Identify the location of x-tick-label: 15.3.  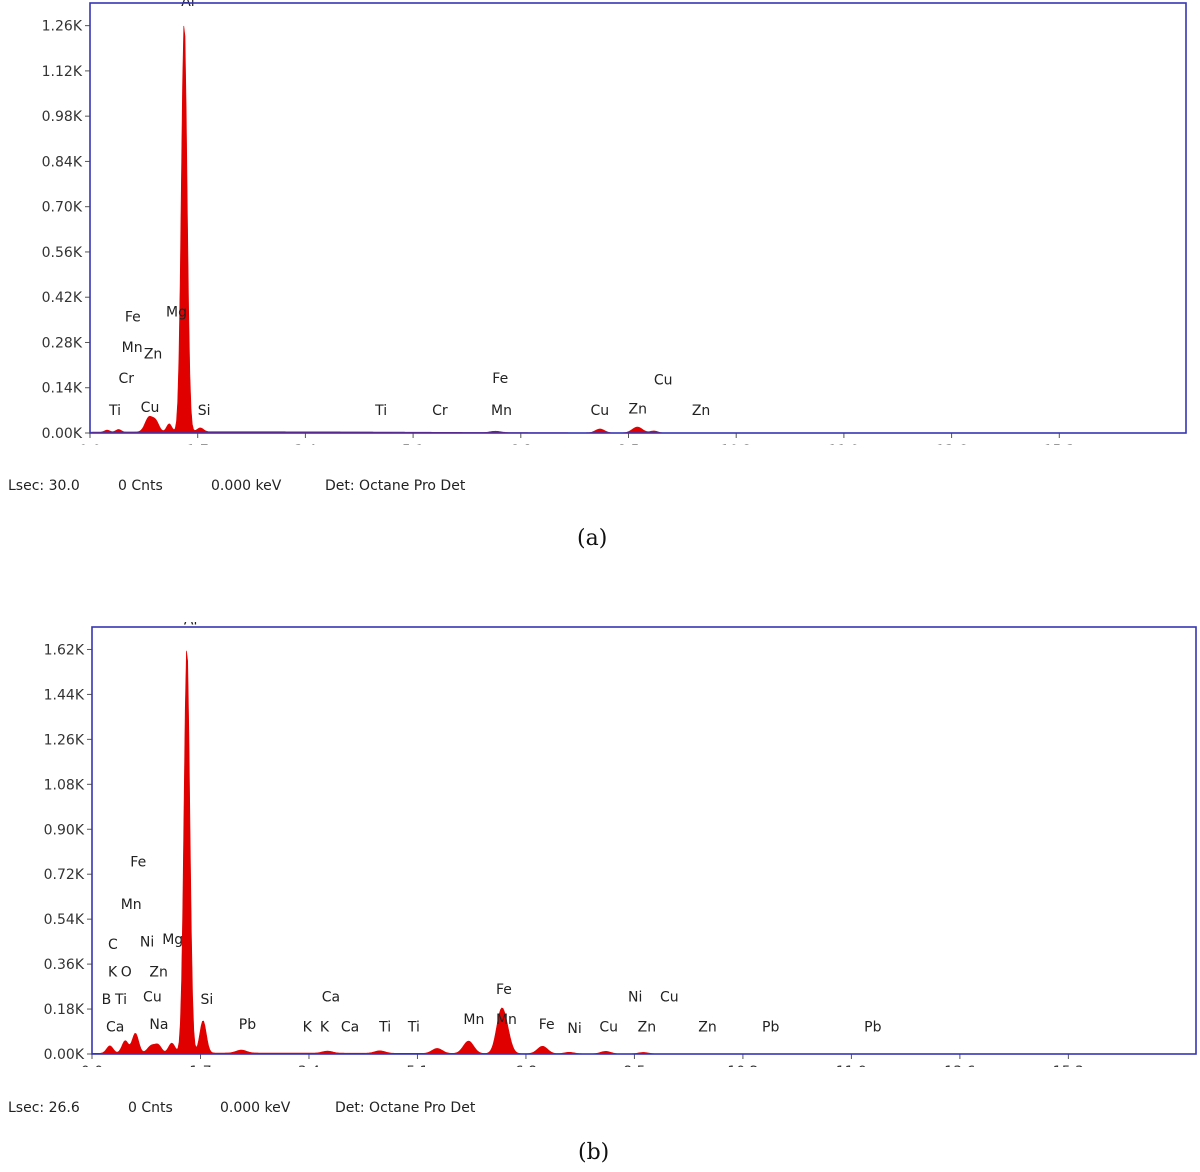
(1059, 444).